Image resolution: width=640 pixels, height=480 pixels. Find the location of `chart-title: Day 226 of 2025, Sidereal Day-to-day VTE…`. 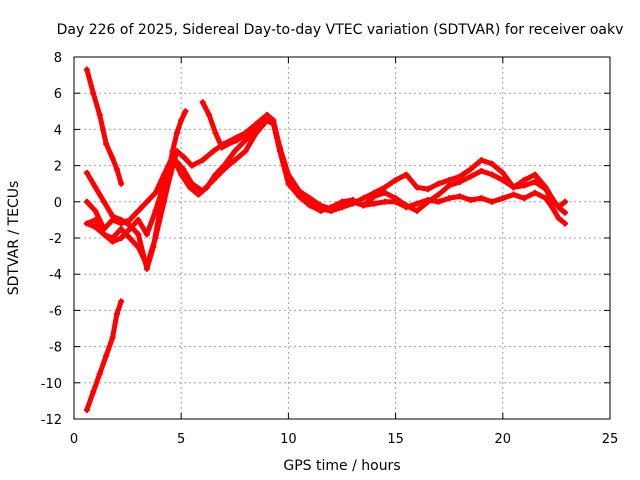

chart-title: Day 226 of 2025, Sidereal Day-to-day VTE… is located at coordinates (340, 30).